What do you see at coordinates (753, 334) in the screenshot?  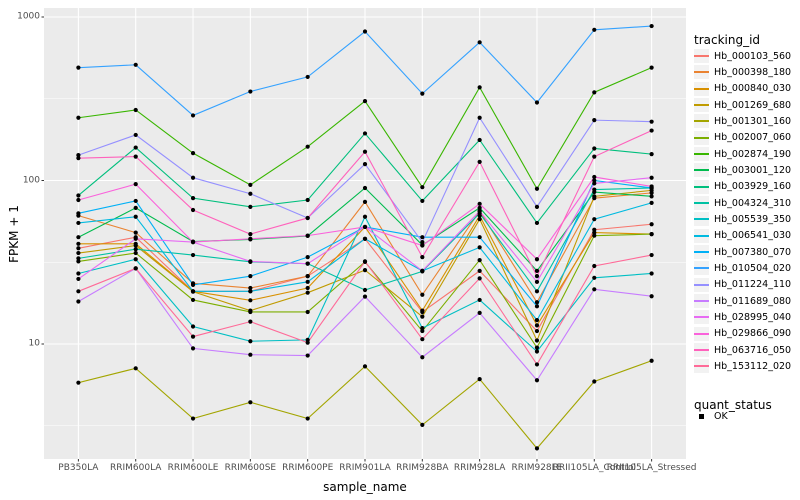 I see `legend-item-label: Hb_029866_090` at bounding box center [753, 334].